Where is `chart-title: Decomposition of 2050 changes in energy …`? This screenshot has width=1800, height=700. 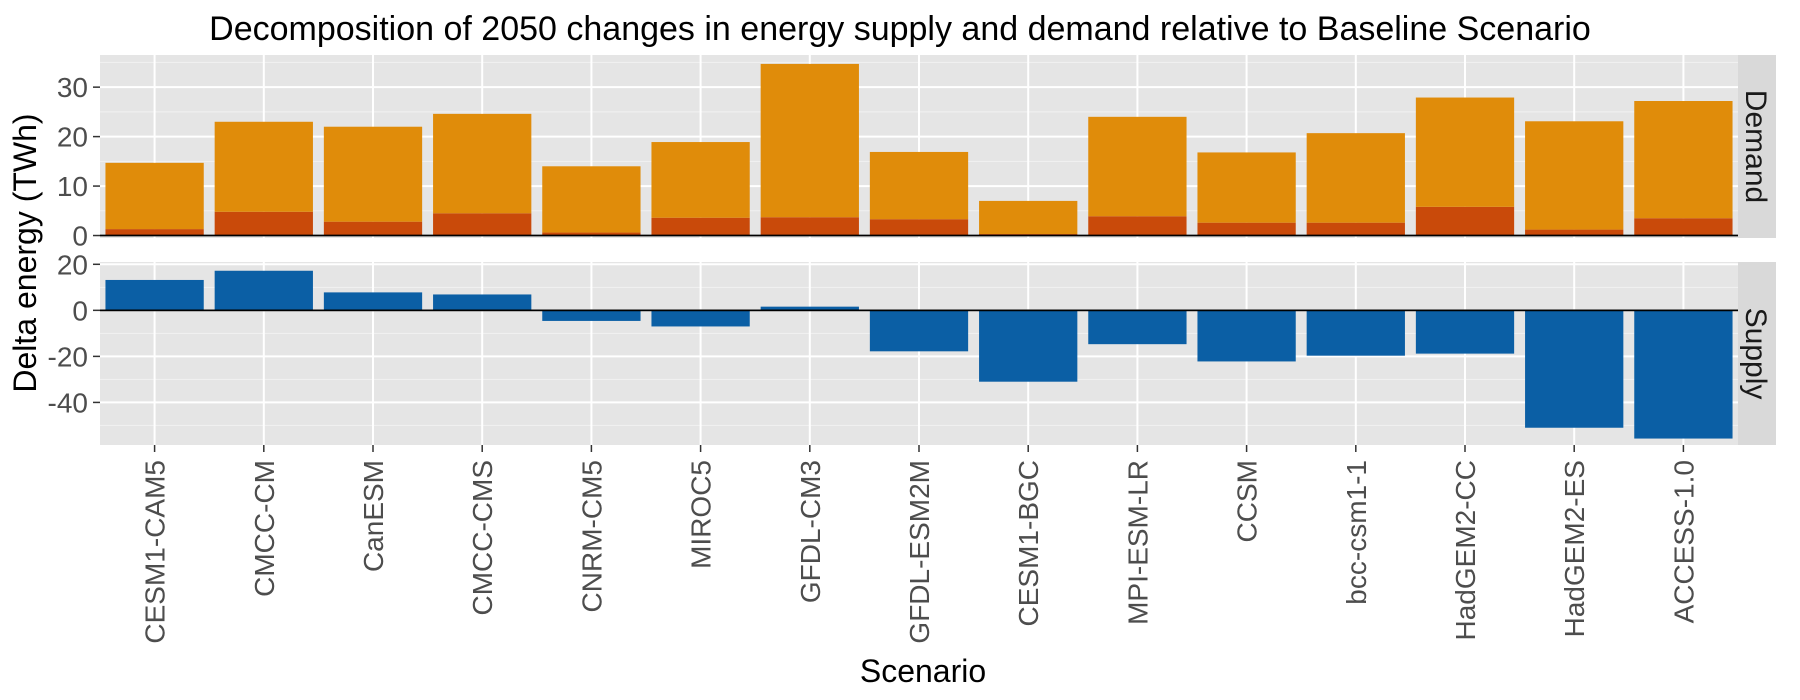 chart-title: Decomposition of 2050 changes in energy … is located at coordinates (900, 29).